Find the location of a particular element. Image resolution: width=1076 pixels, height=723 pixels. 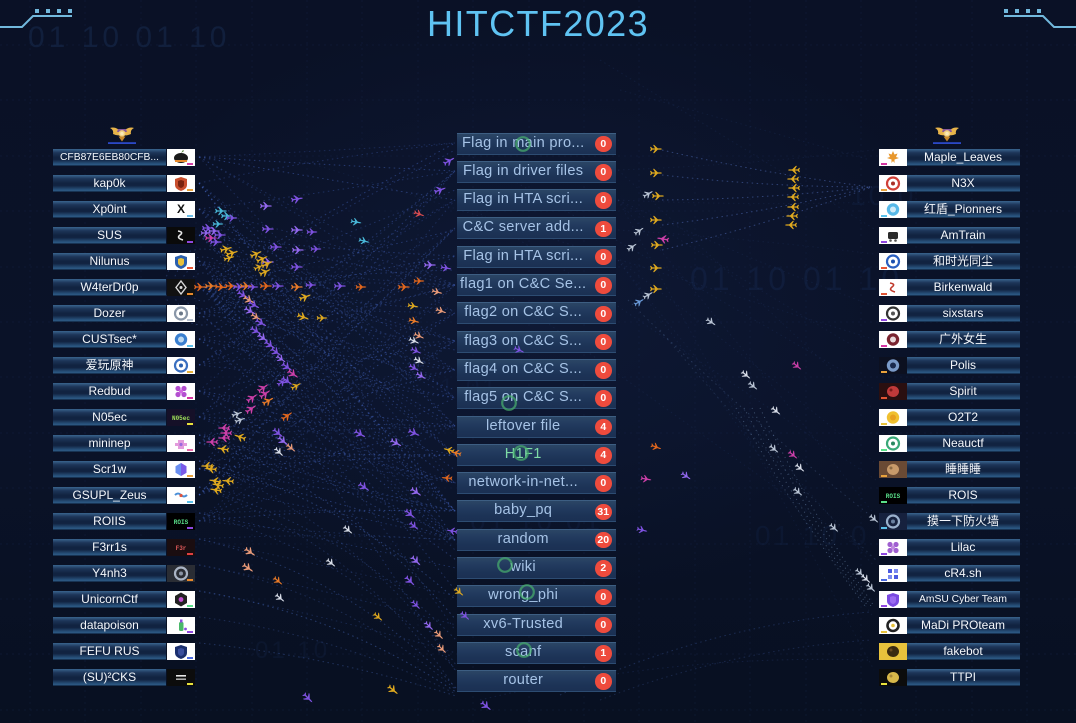

svg-text: F3r is located at coordinates (180, 548).